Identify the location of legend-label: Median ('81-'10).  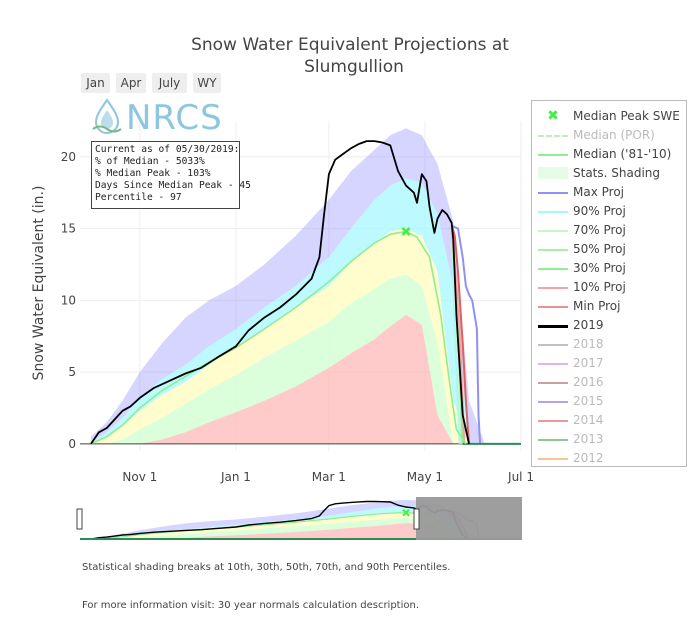
(622, 154).